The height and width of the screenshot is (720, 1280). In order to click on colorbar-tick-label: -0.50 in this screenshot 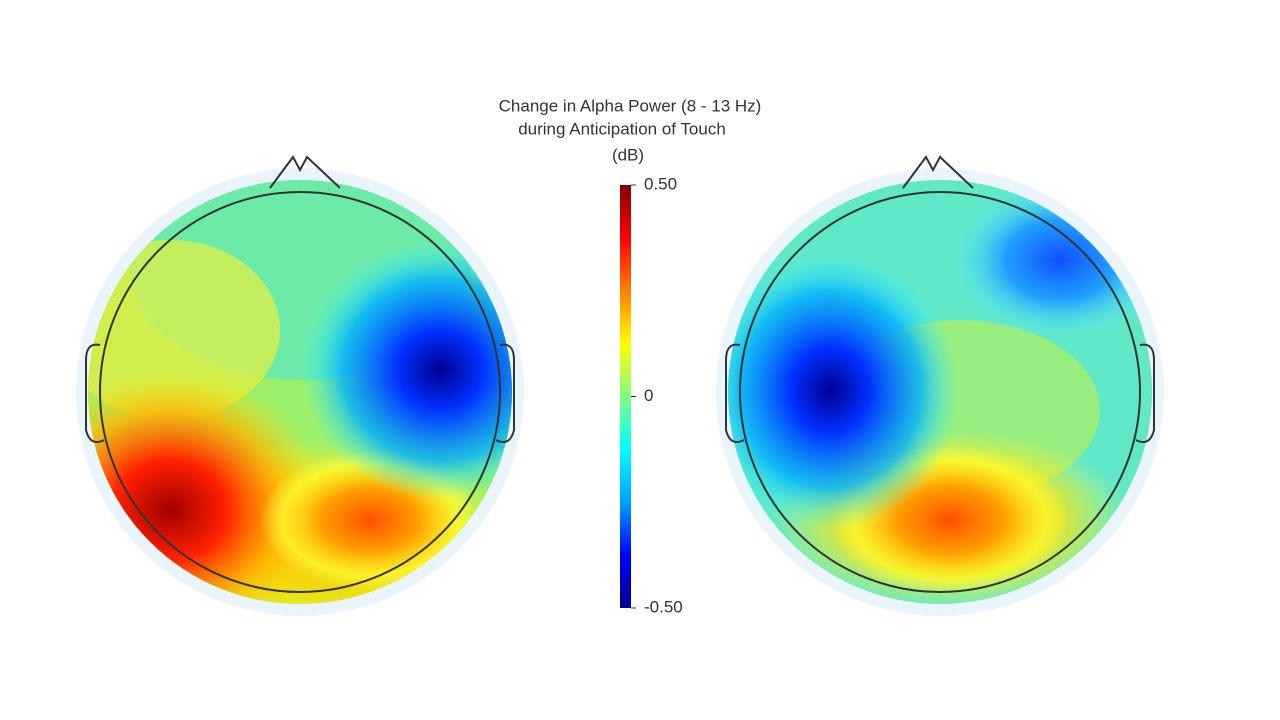, I will do `click(663, 606)`.